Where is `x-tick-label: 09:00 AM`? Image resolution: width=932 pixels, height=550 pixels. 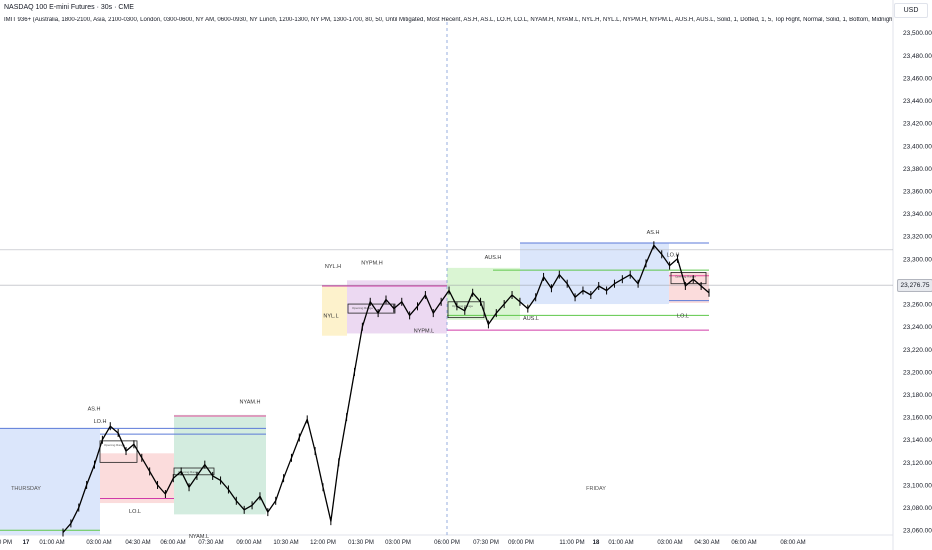 x-tick-label: 09:00 AM is located at coordinates (248, 543).